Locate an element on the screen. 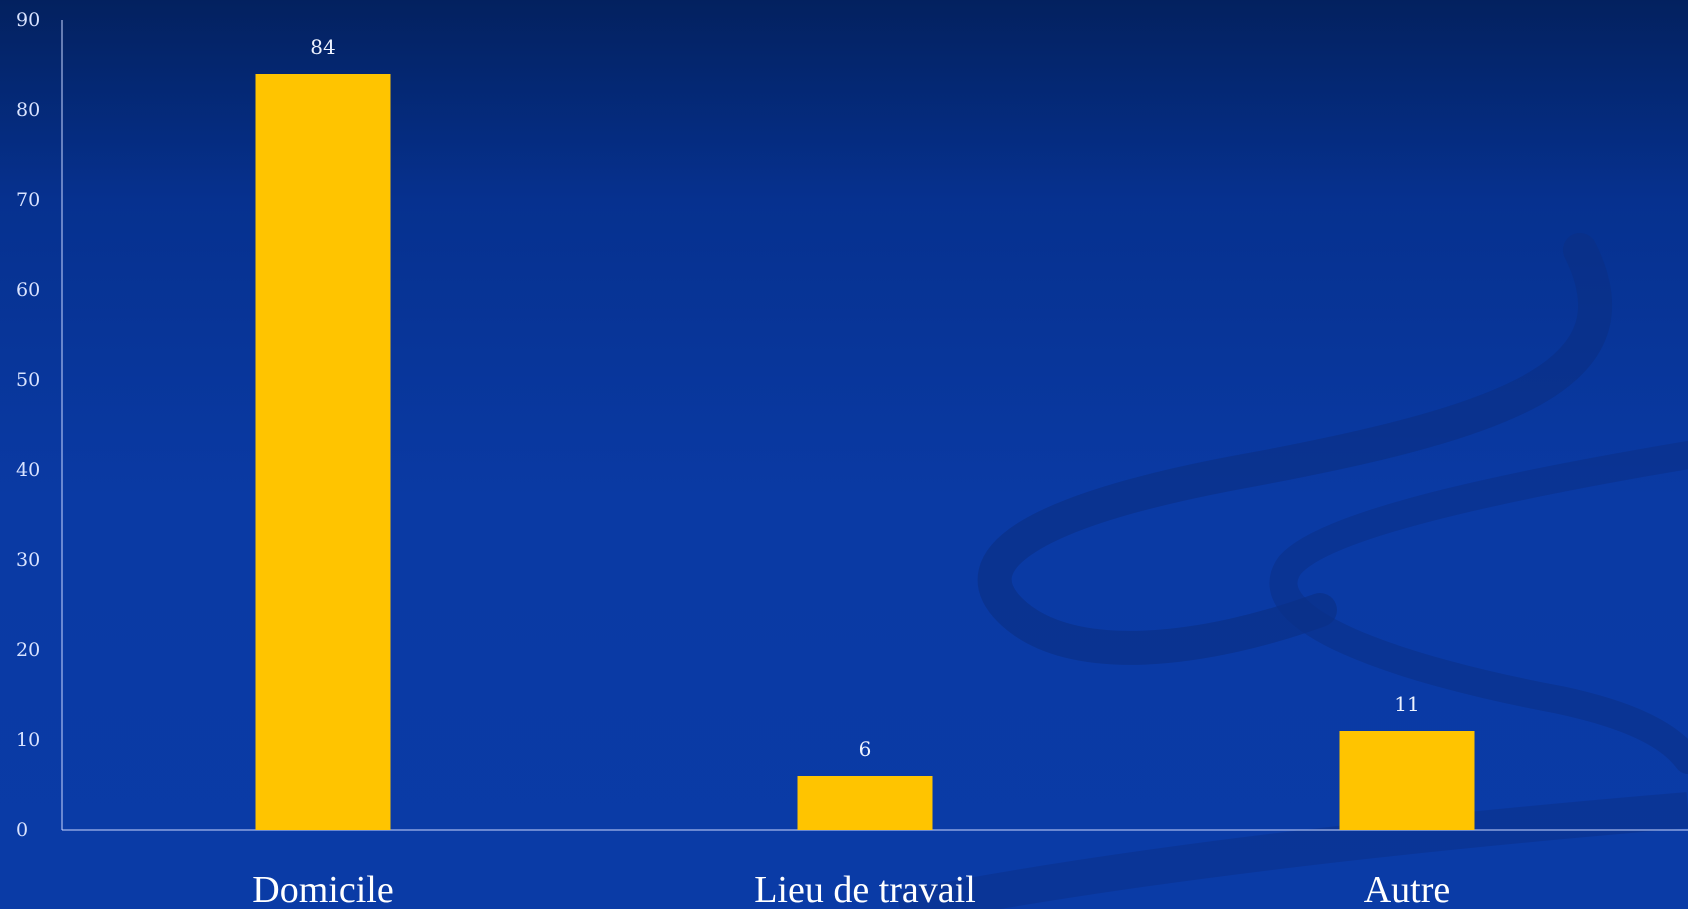 This screenshot has width=1688, height=909. y-tick-label: 40 is located at coordinates (28, 470).